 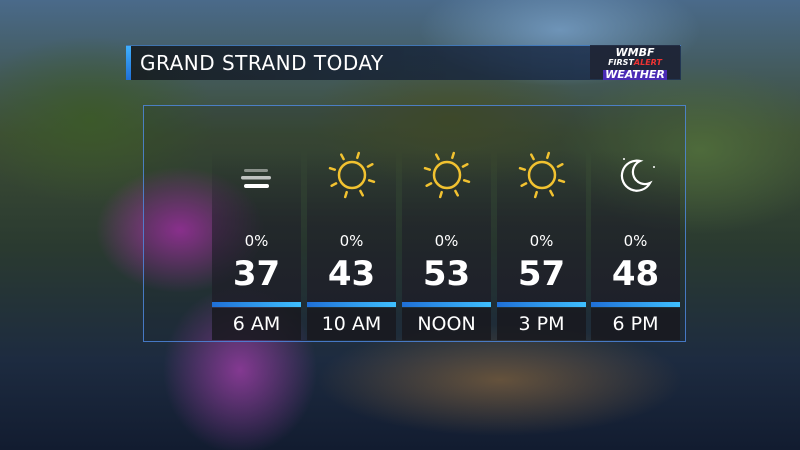 I want to click on fog-icon, so click(x=257, y=175).